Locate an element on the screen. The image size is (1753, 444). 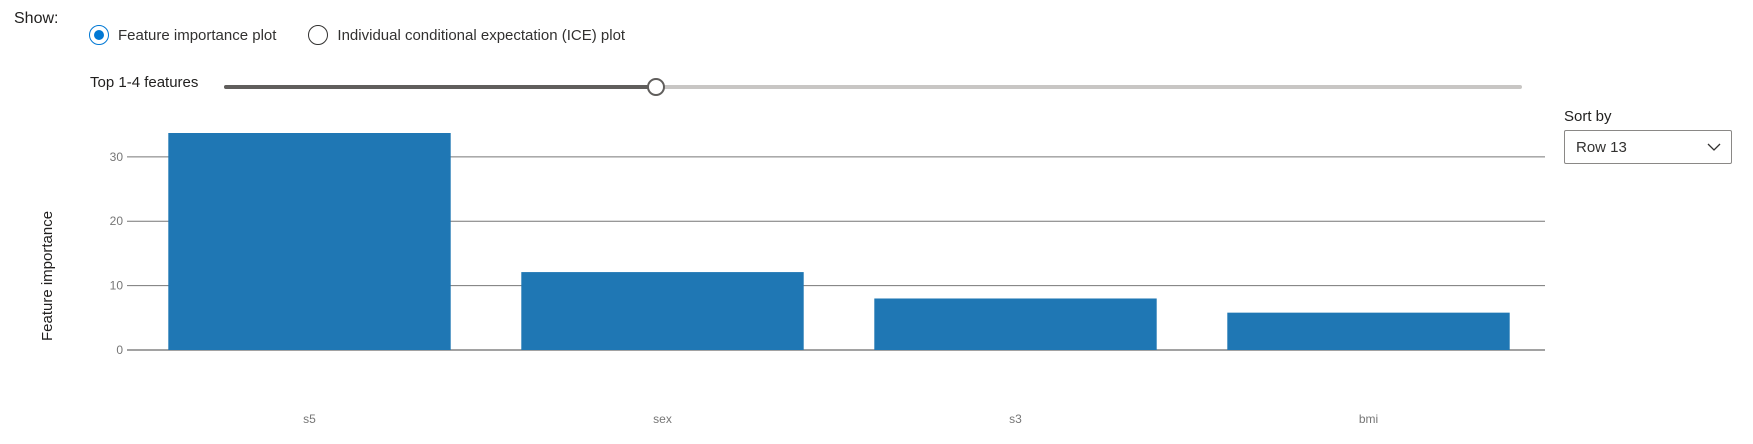
show-label: Show: is located at coordinates (36, 18).